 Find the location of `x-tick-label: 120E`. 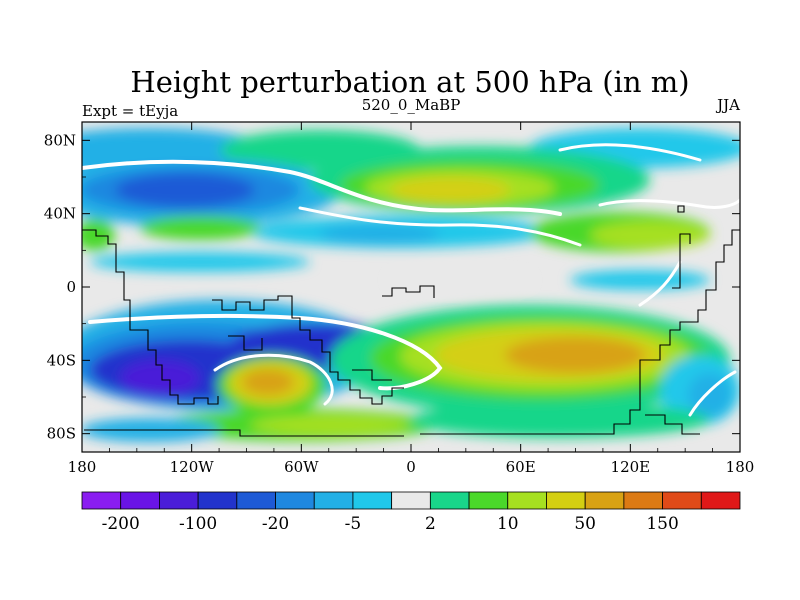

x-tick-label: 120E is located at coordinates (631, 467).